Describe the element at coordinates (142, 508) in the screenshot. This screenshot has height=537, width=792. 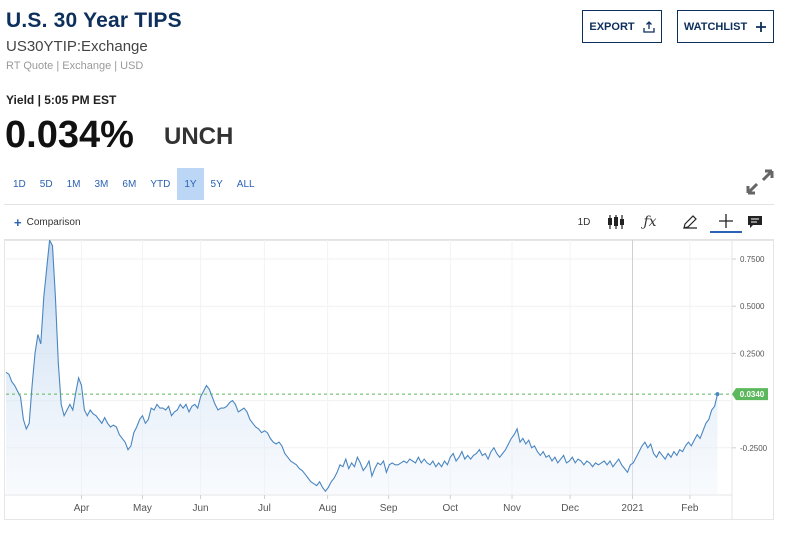
I see `x-tick-label: May` at that location.